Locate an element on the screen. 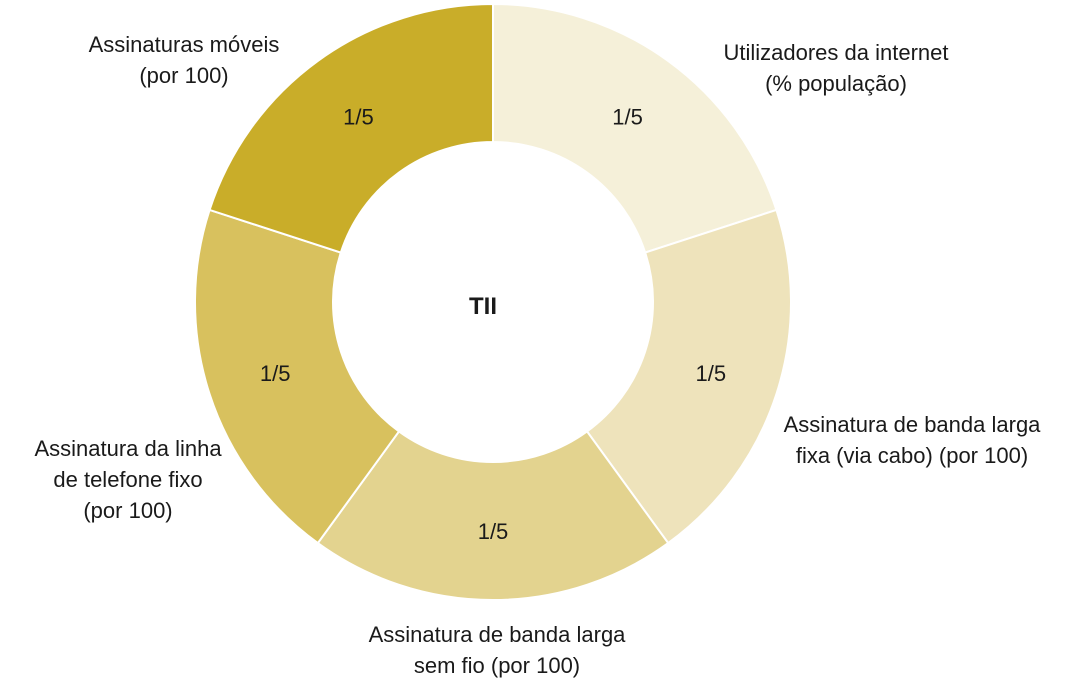 The image size is (1068, 683). center-label: TII is located at coordinates (483, 306).